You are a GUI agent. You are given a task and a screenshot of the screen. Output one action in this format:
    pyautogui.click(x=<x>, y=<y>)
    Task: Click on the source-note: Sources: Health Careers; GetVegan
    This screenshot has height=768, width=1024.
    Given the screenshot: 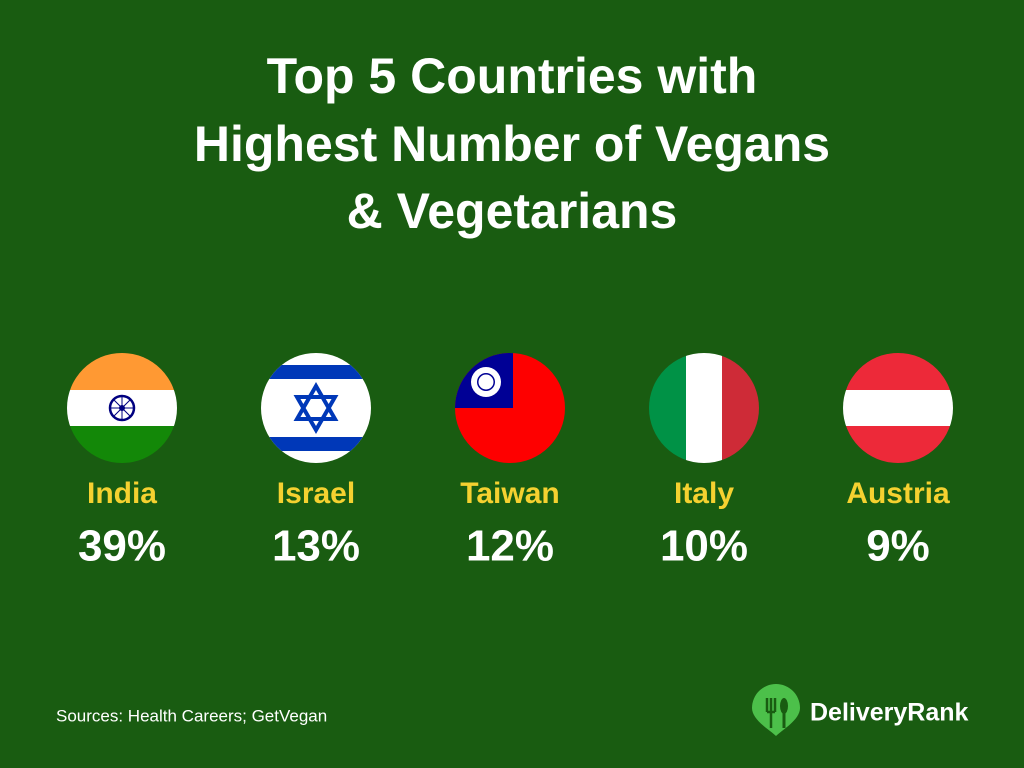 What is the action you would take?
    pyautogui.click(x=191, y=715)
    